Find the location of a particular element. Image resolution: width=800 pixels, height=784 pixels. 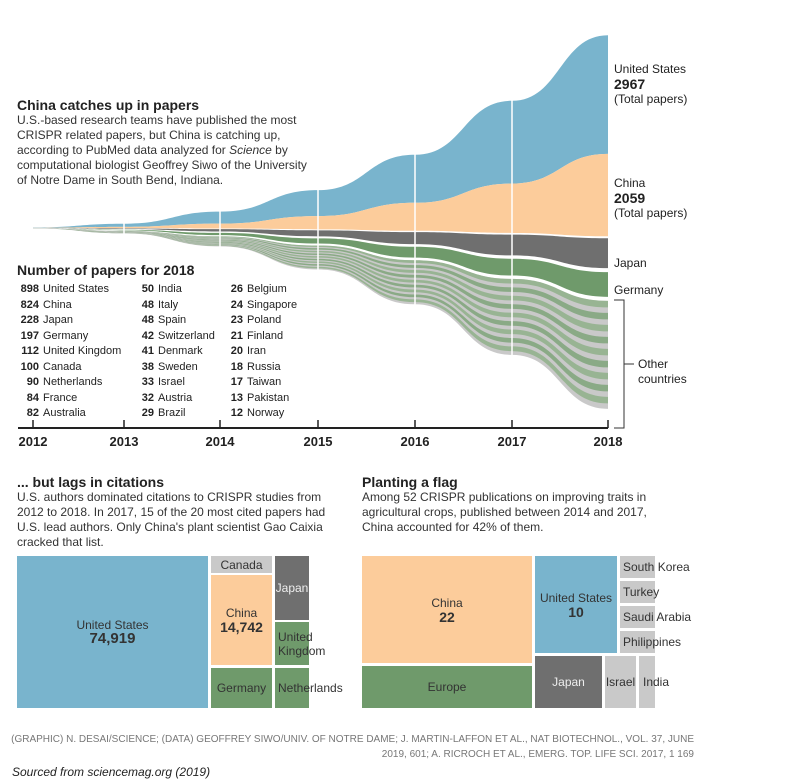

paper-count: 38 is located at coordinates (147, 366).